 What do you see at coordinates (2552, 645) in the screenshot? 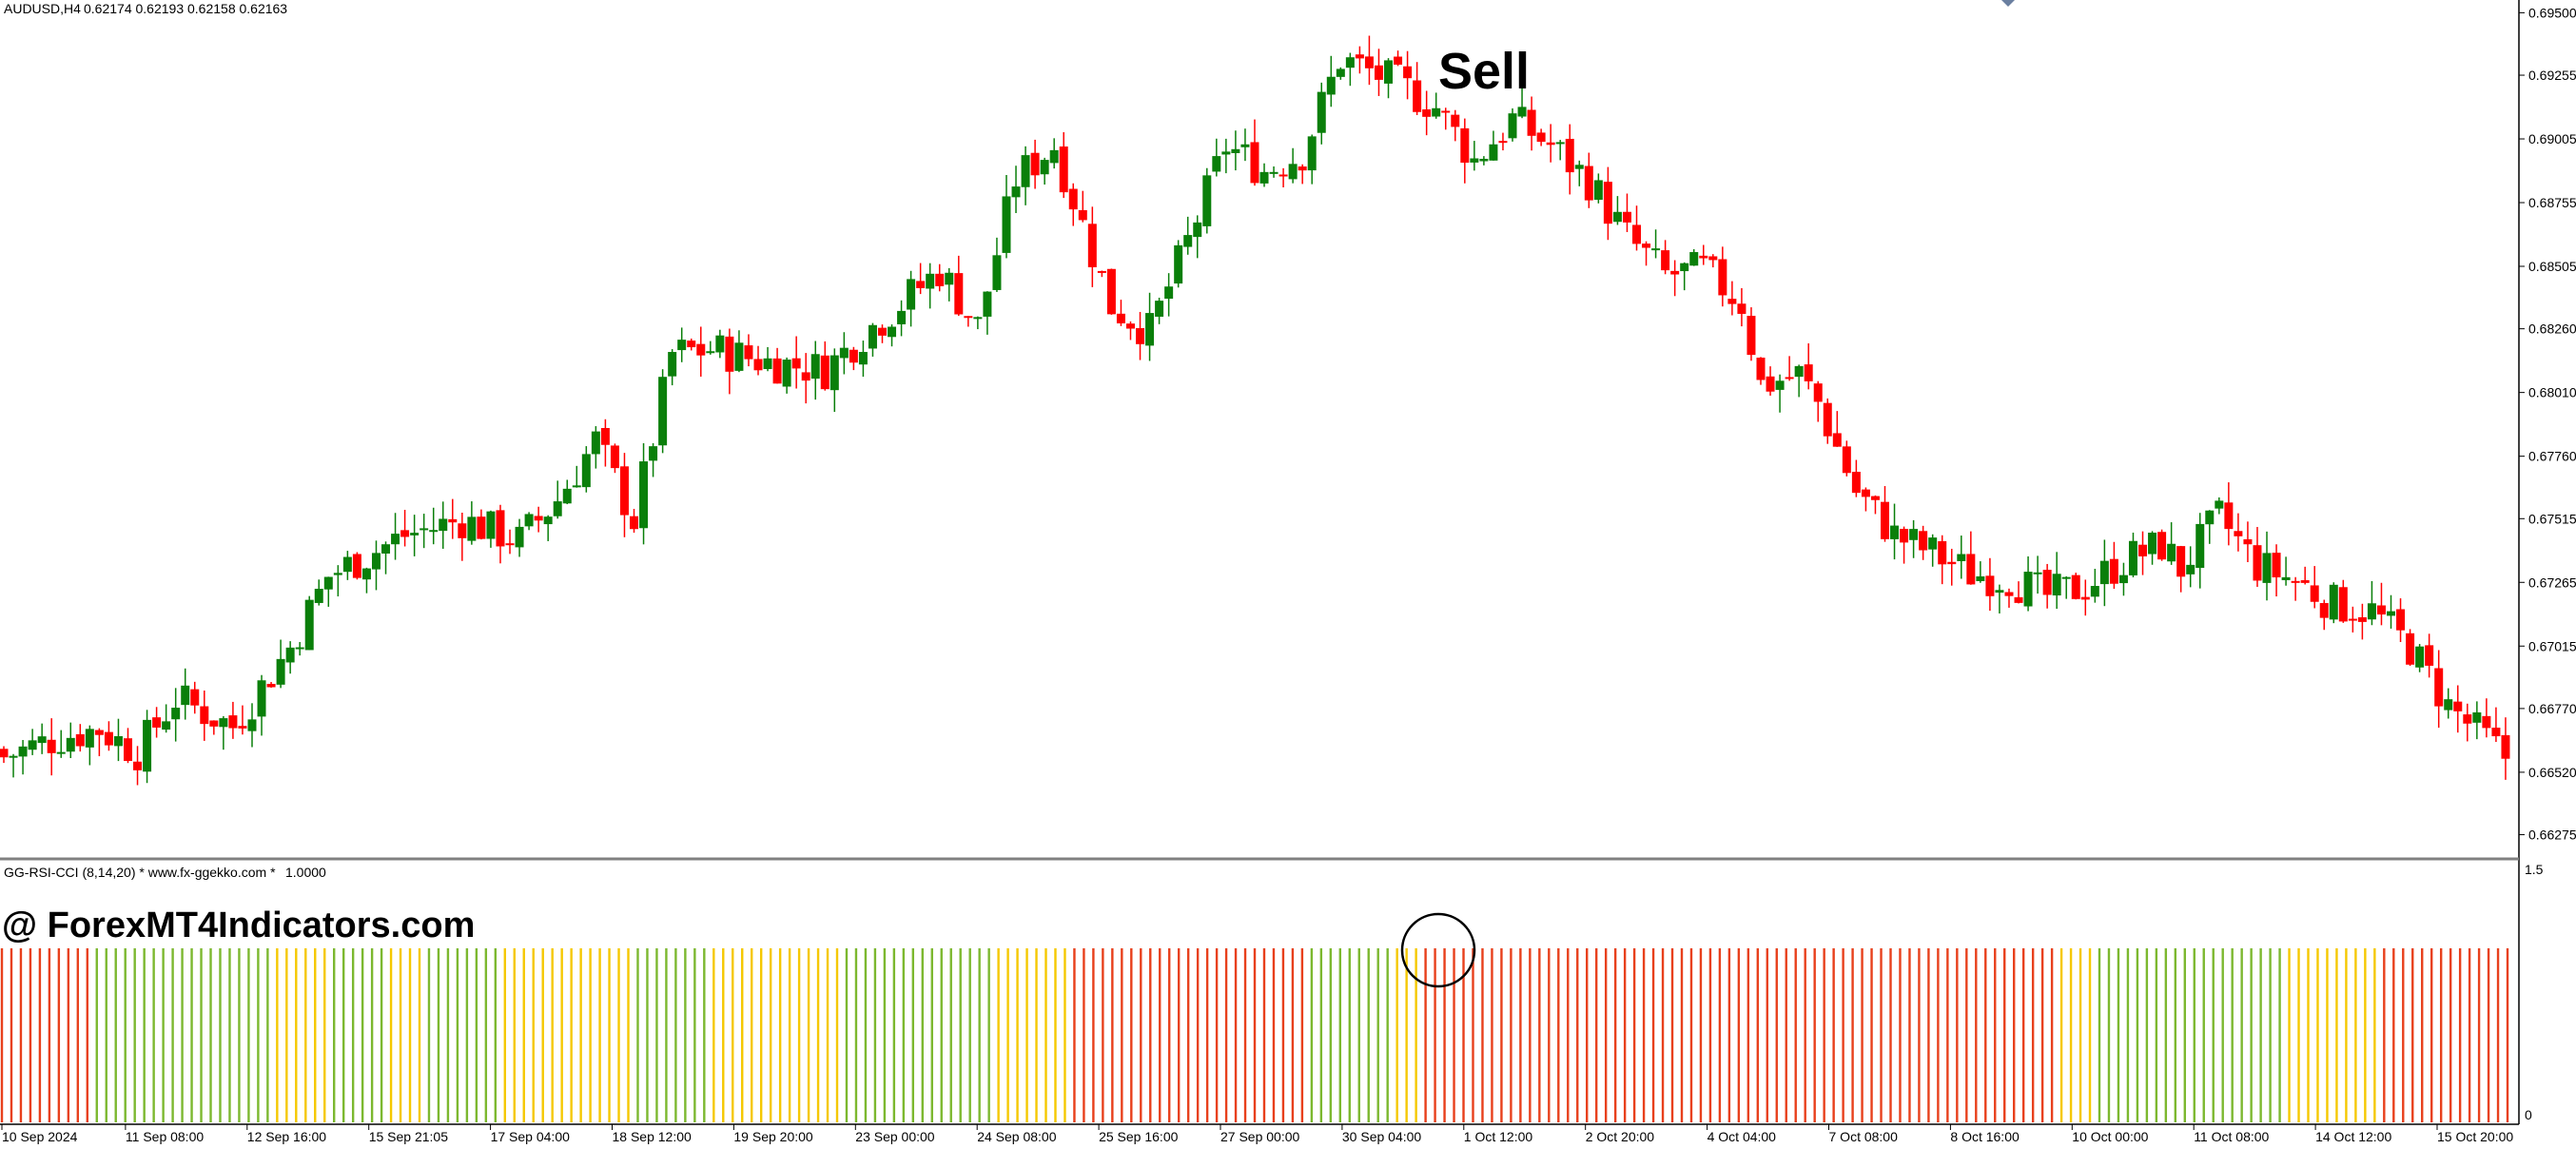
I see `y-tick-label: 0.67015` at bounding box center [2552, 645].